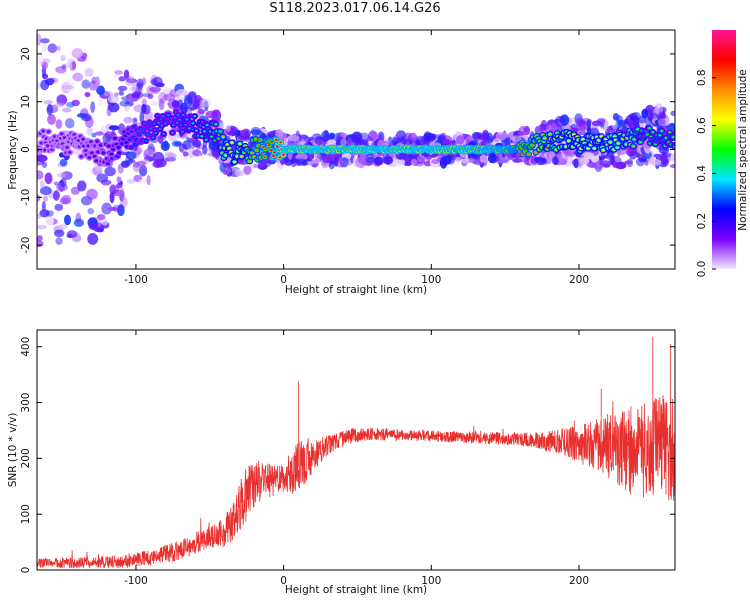 This screenshot has width=750, height=600. What do you see at coordinates (579, 581) in the screenshot?
I see `snr-x-tick-label: 200` at bounding box center [579, 581].